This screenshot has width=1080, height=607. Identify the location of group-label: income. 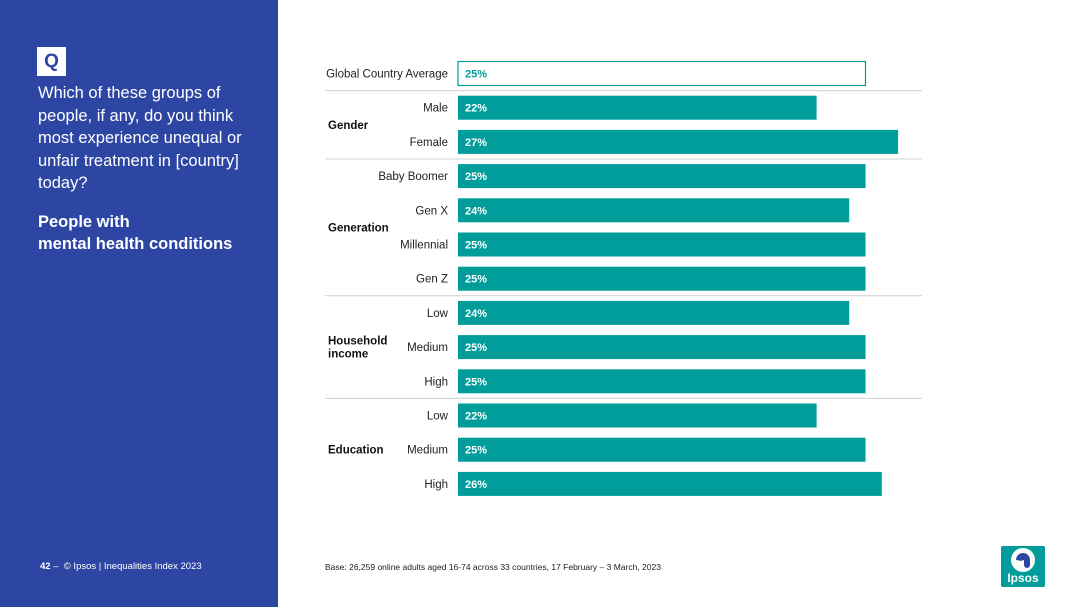
(348, 355).